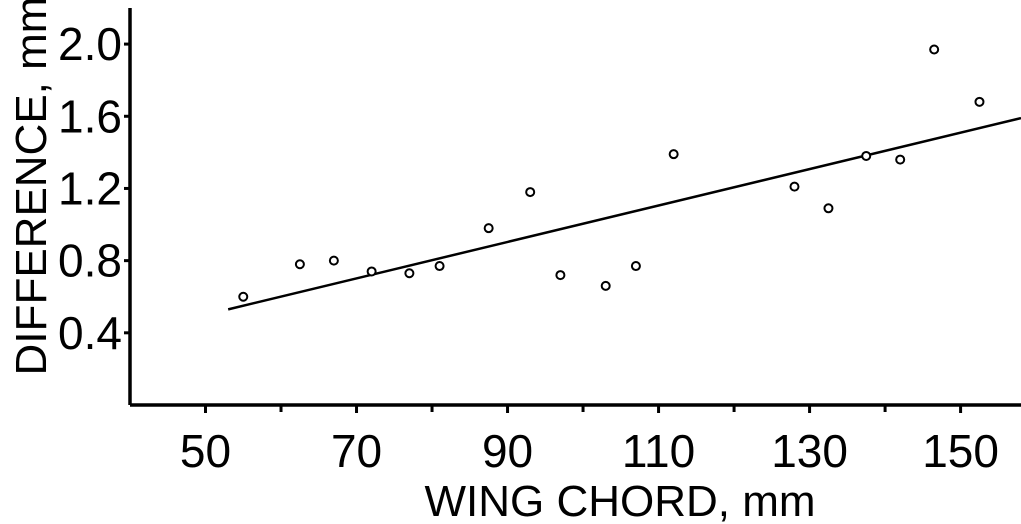 The width and height of the screenshot is (1021, 524). Describe the element at coordinates (90, 44) in the screenshot. I see `y-tick-label: 2.0` at that location.